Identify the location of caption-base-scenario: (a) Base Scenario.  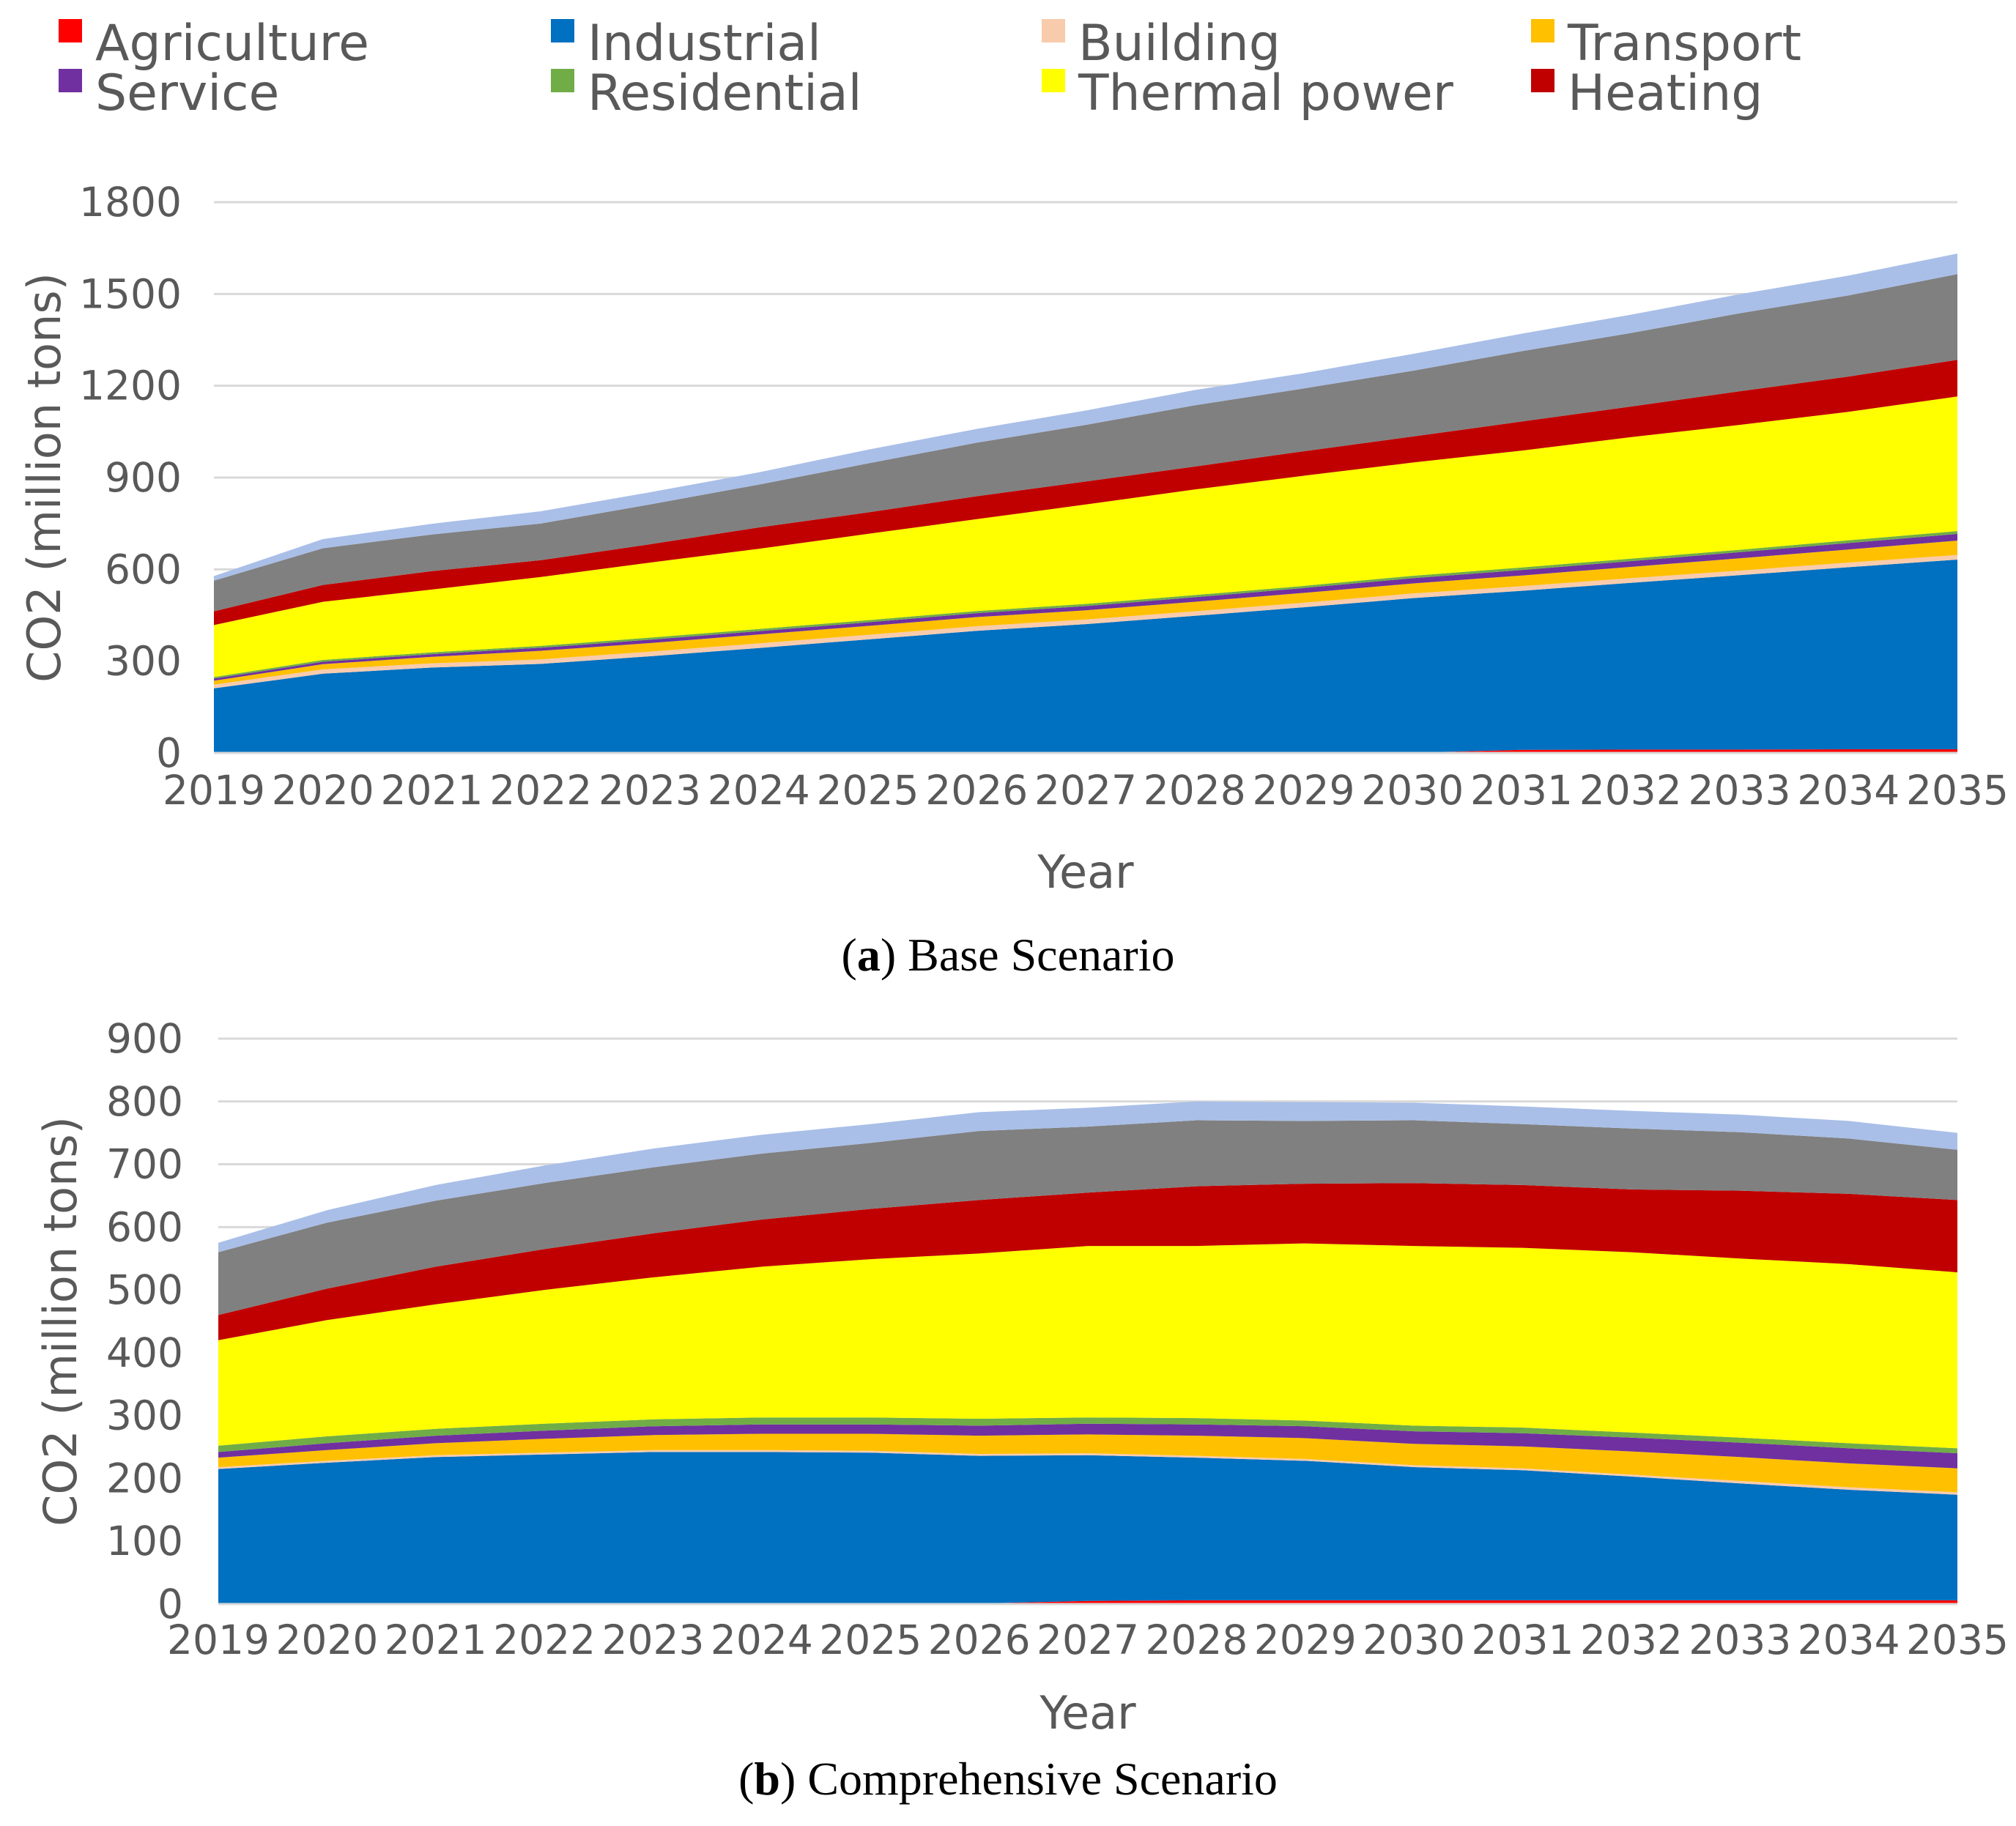
(1008, 955).